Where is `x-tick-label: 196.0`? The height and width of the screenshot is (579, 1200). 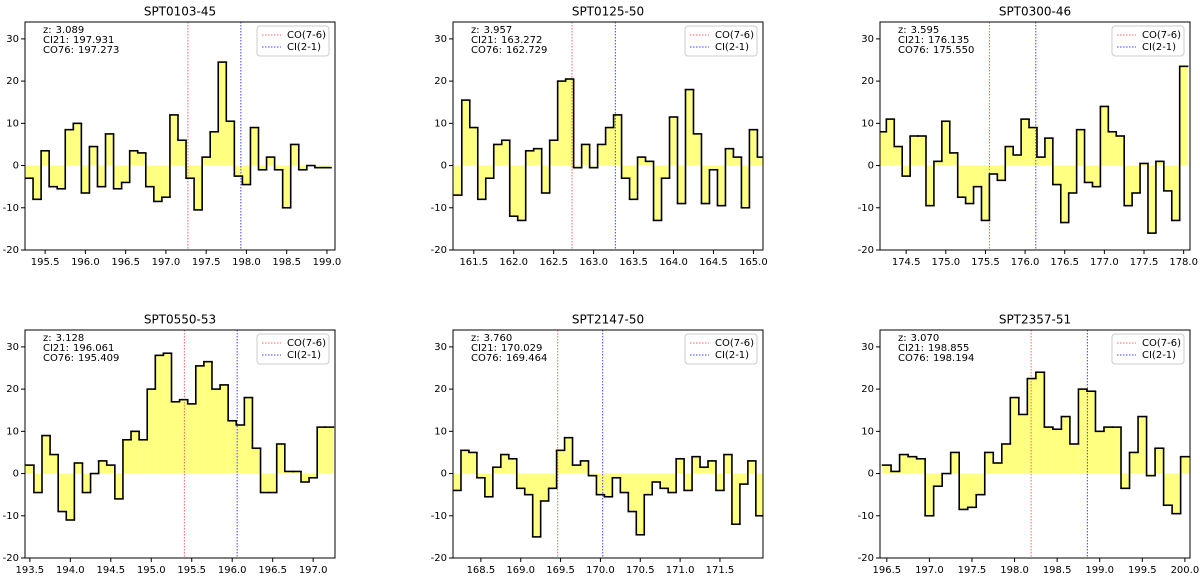
x-tick-label: 196.0 is located at coordinates (85, 262).